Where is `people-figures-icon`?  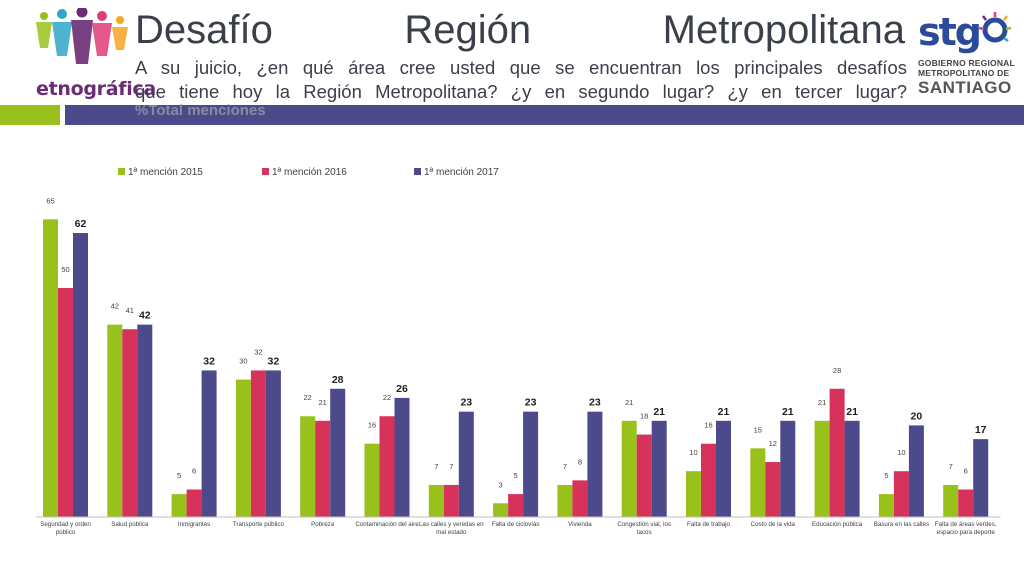 people-figures-icon is located at coordinates (82, 36).